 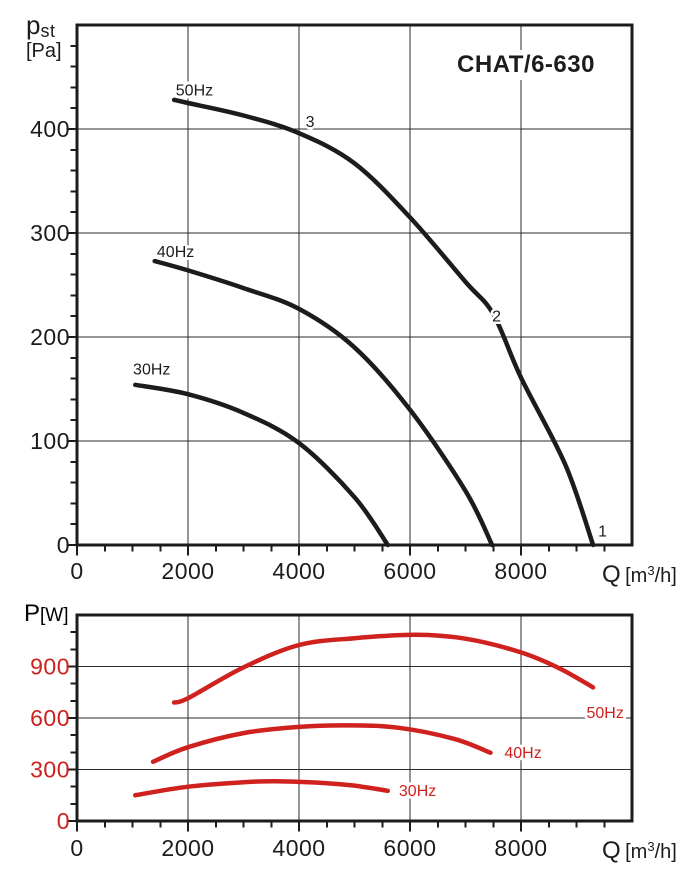 What do you see at coordinates (50, 718) in the screenshot?
I see `y-tick-label: 600` at bounding box center [50, 718].